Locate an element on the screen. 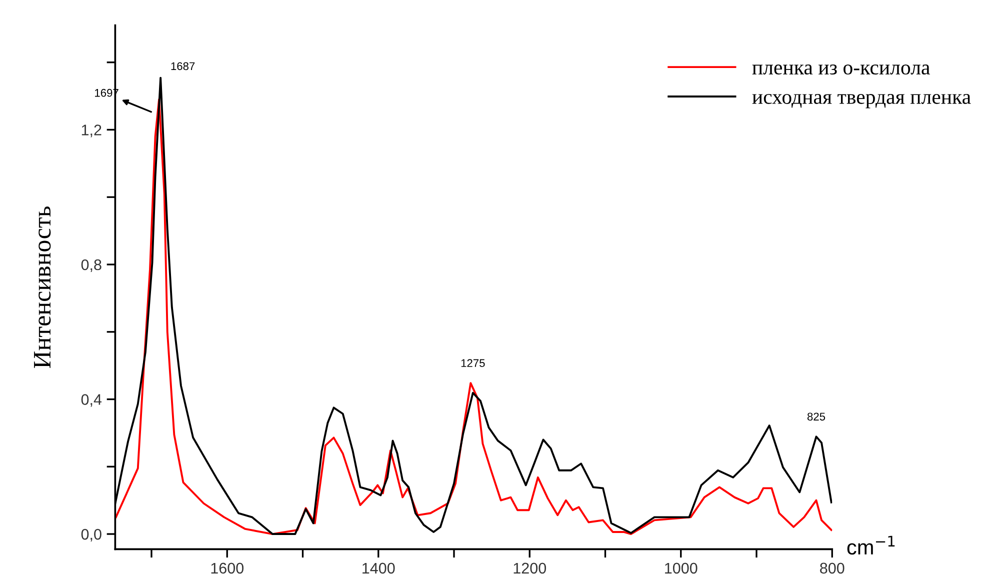 This screenshot has width=993, height=588. legend-label: пленка из о-ксилола is located at coordinates (841, 69).